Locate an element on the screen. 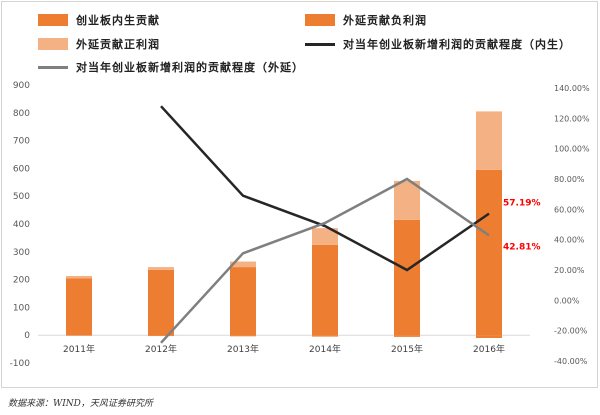  legend-swatch-neg is located at coordinates (320, 20).